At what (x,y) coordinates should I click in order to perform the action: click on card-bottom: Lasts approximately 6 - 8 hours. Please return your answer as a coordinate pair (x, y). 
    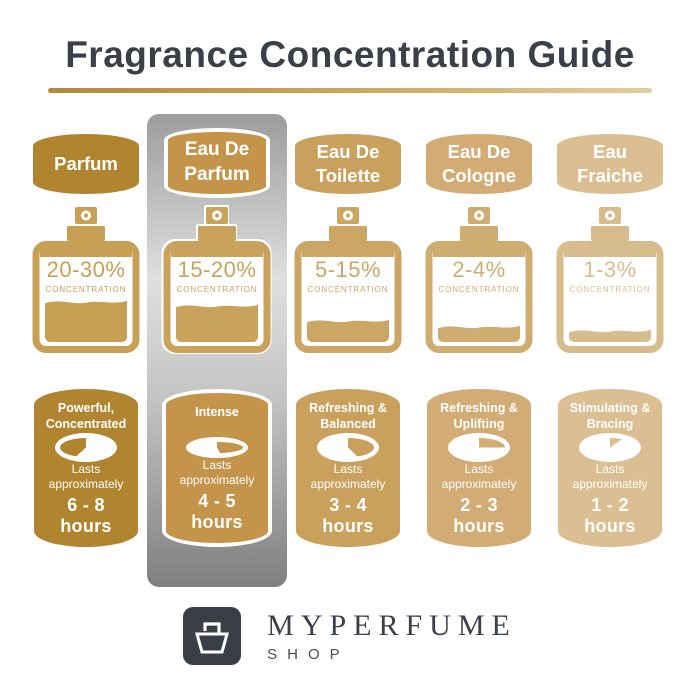
    Looking at the image, I should click on (86, 499).